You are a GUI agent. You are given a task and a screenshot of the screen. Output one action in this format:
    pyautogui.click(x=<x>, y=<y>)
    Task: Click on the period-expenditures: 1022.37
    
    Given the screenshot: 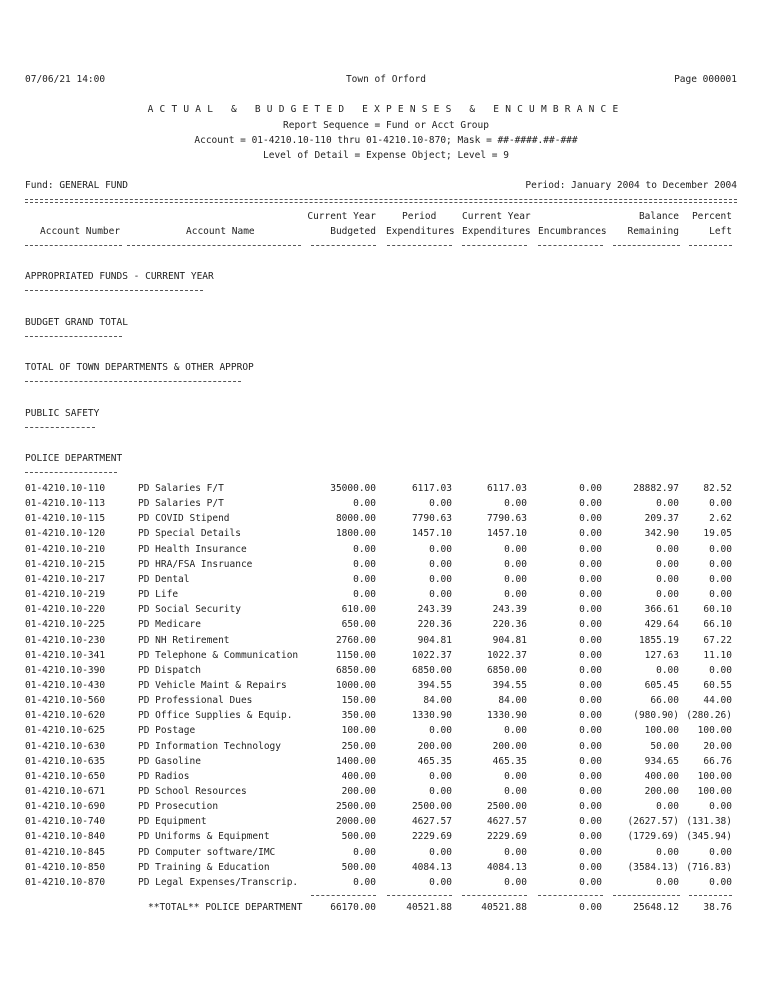 What is the action you would take?
    pyautogui.click(x=431, y=655)
    